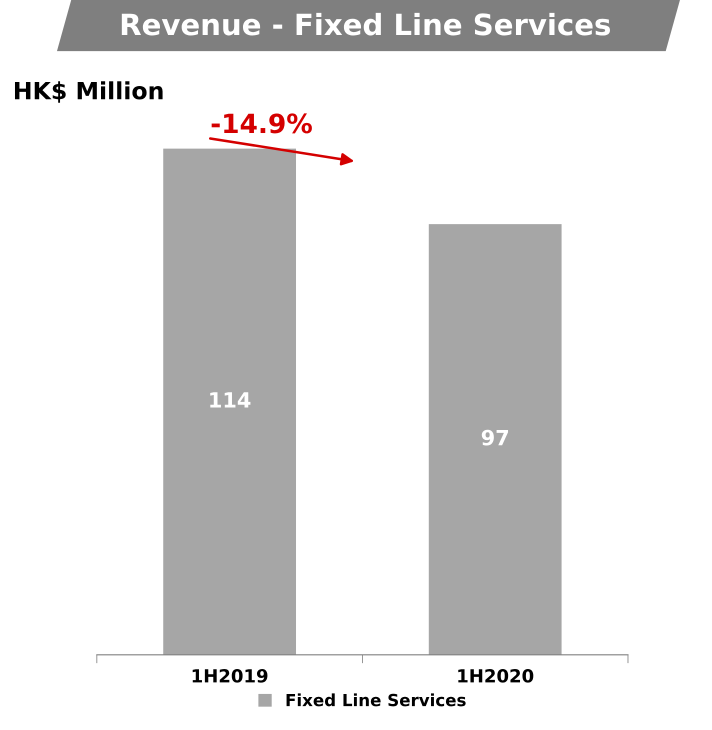 Image resolution: width=712 pixels, height=730 pixels. I want to click on legend-label: Fixed Line Services, so click(376, 699).